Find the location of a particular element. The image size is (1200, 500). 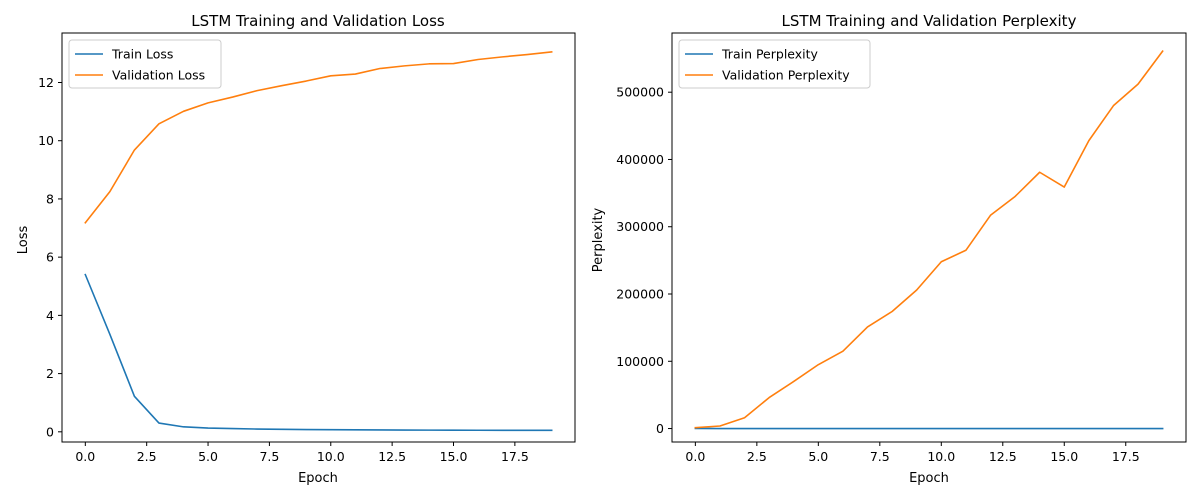

loss-legend-label-train: Train Loss is located at coordinates (142, 54).